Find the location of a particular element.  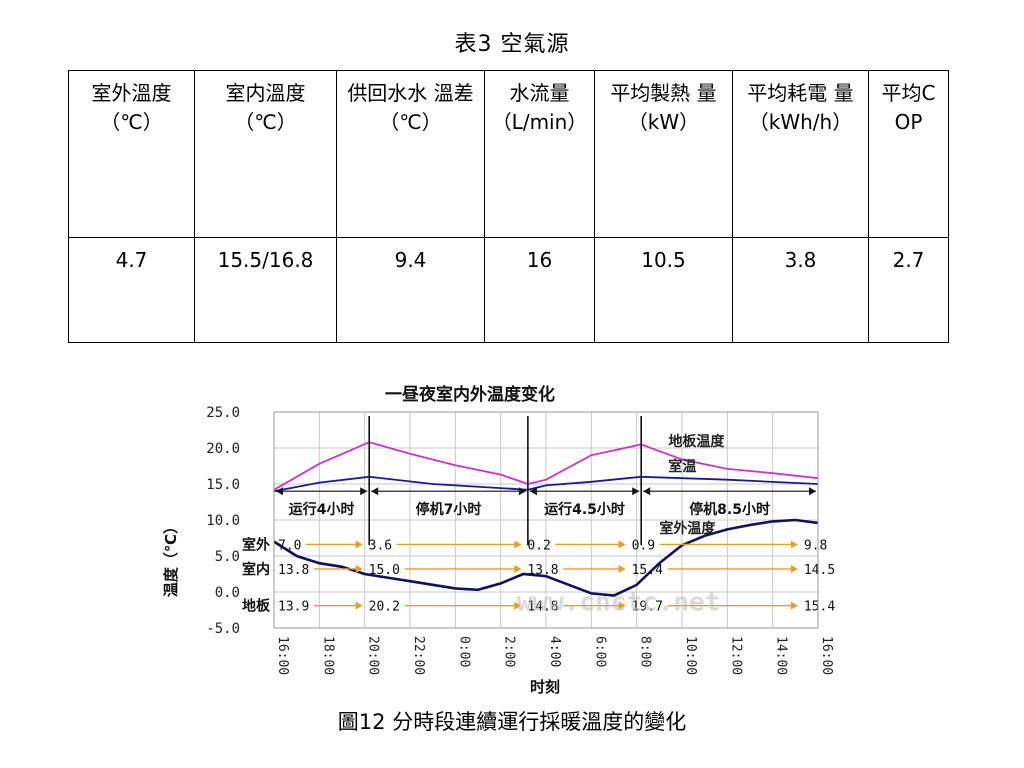

chart-series is located at coordinates (546, 519).